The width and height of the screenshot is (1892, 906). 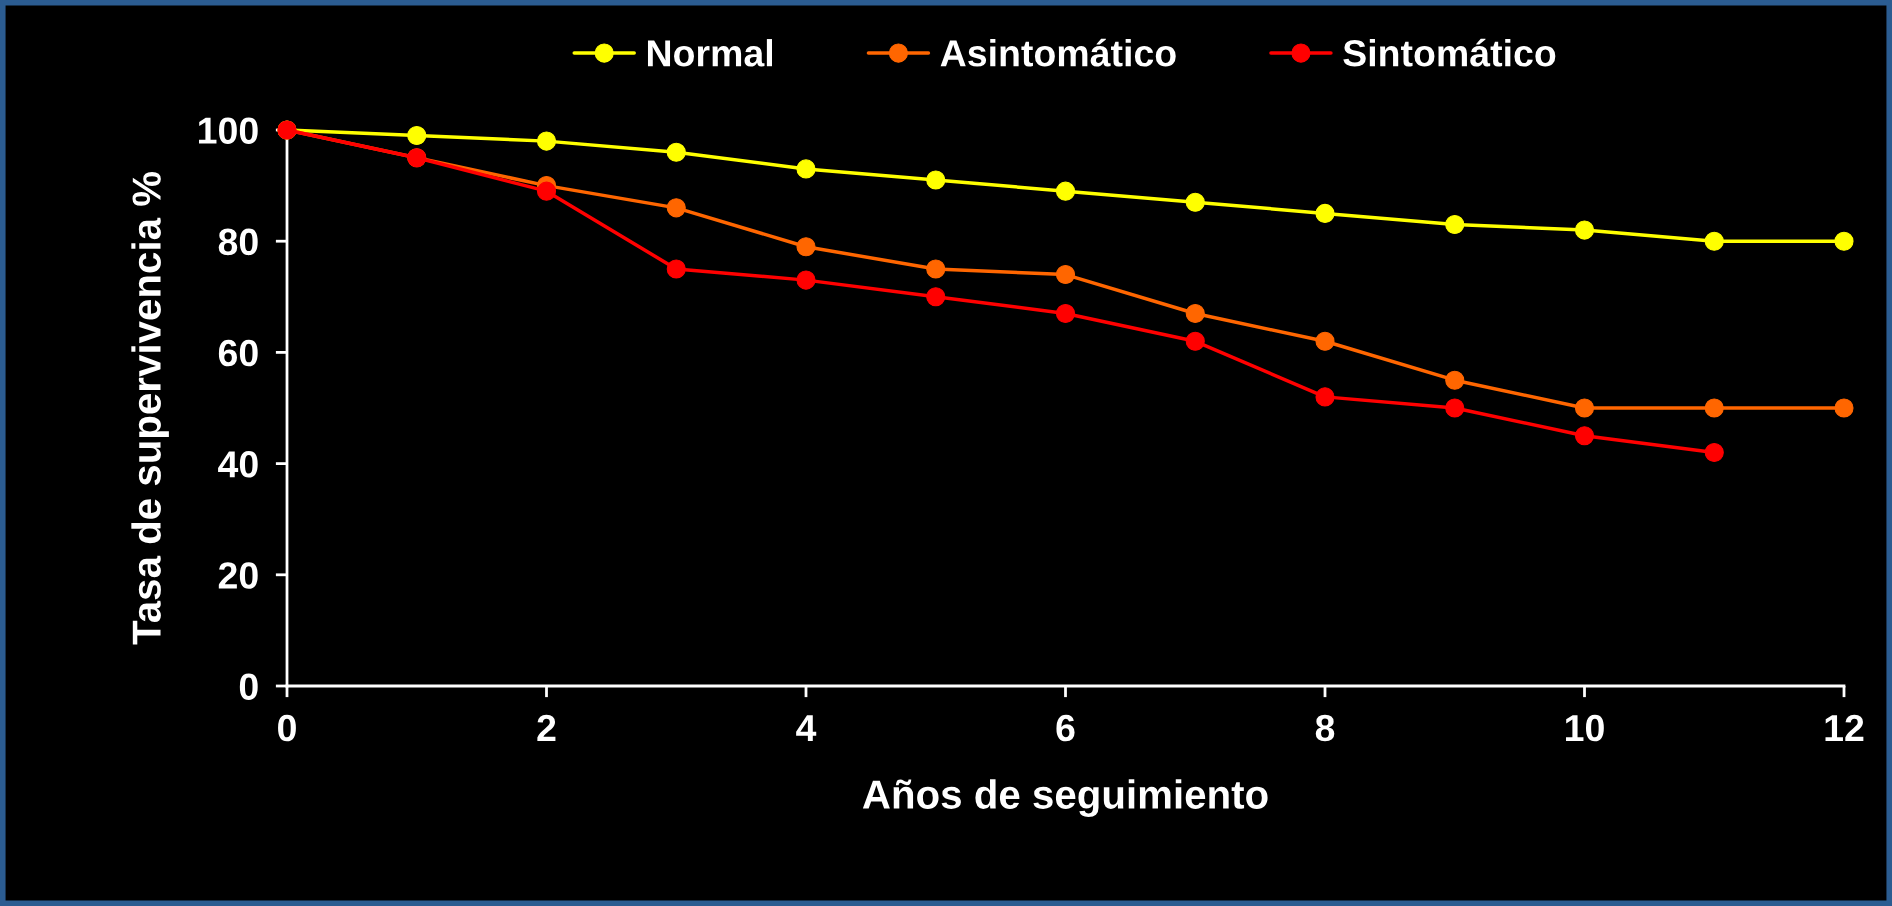 What do you see at coordinates (238, 242) in the screenshot?
I see `y-tick-label: 80` at bounding box center [238, 242].